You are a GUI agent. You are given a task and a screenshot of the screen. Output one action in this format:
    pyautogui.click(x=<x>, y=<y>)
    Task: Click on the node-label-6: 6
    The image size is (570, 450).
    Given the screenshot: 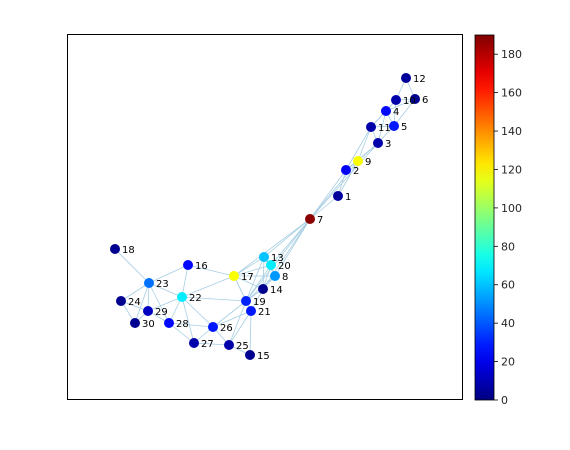 What is the action you would take?
    pyautogui.click(x=425, y=100)
    